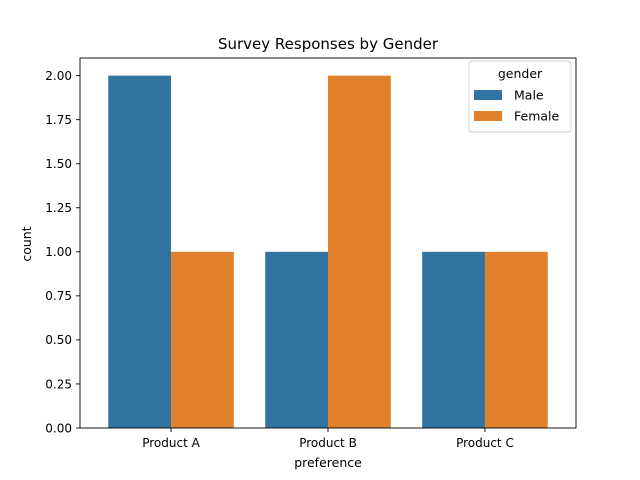 This screenshot has height=480, width=640. I want to click on y-tick-label: 0.75, so click(58, 296).